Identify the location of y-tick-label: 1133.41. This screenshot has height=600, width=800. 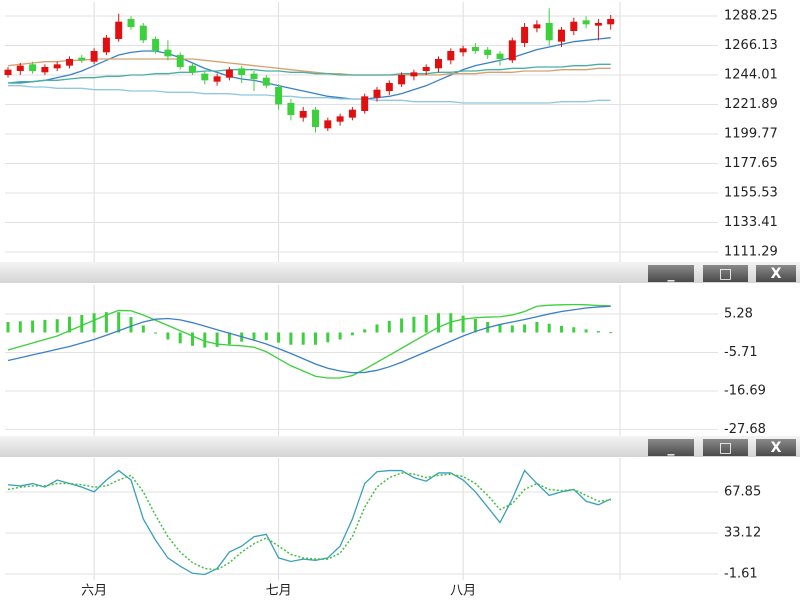
(751, 222).